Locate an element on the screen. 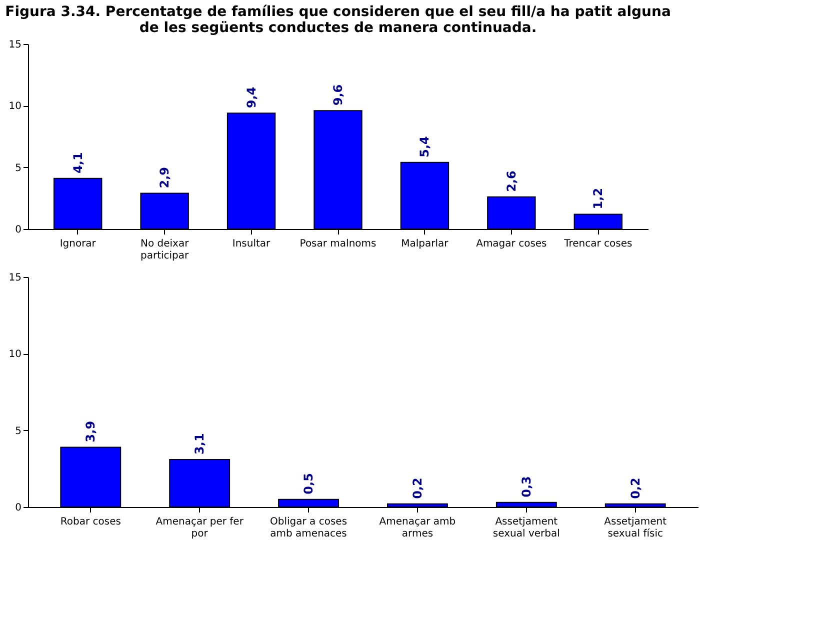 Image resolution: width=832 pixels, height=617 pixels. chart-title: Figura 3.34. Percentatge de famílies que consideren que el seu fill/a ha patit alguna de les següents conductes de manera continuada. is located at coordinates (338, 20).